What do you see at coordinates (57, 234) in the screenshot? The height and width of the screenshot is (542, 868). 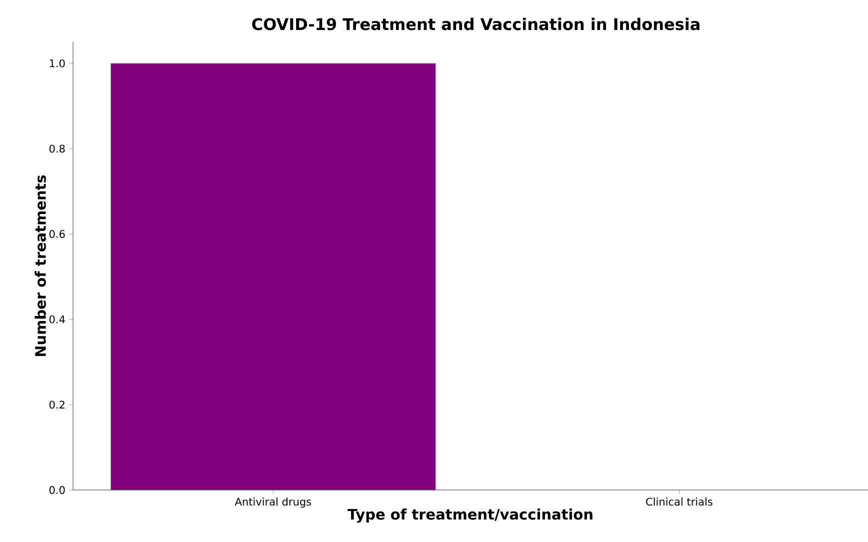 I see `y-tick-label: 0.6` at bounding box center [57, 234].